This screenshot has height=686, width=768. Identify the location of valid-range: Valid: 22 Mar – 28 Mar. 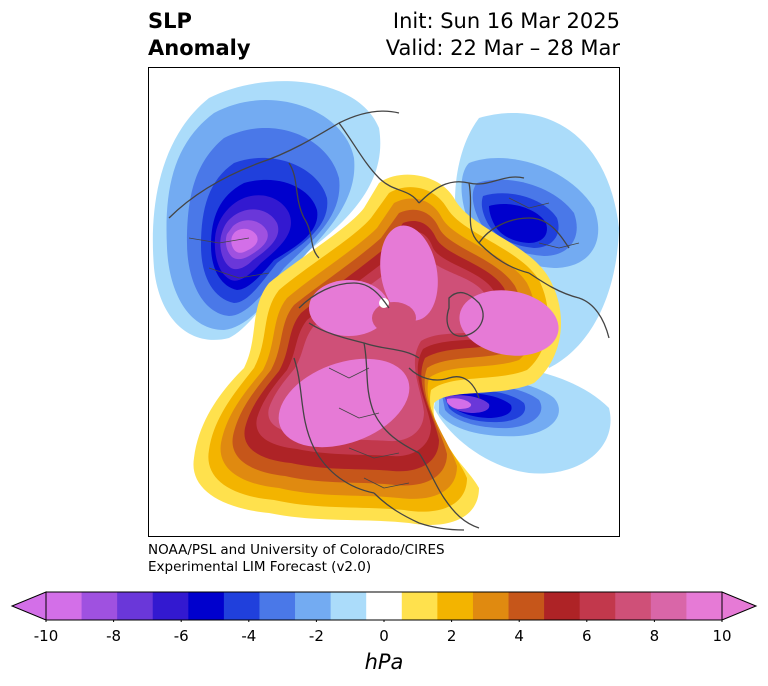
(502, 48).